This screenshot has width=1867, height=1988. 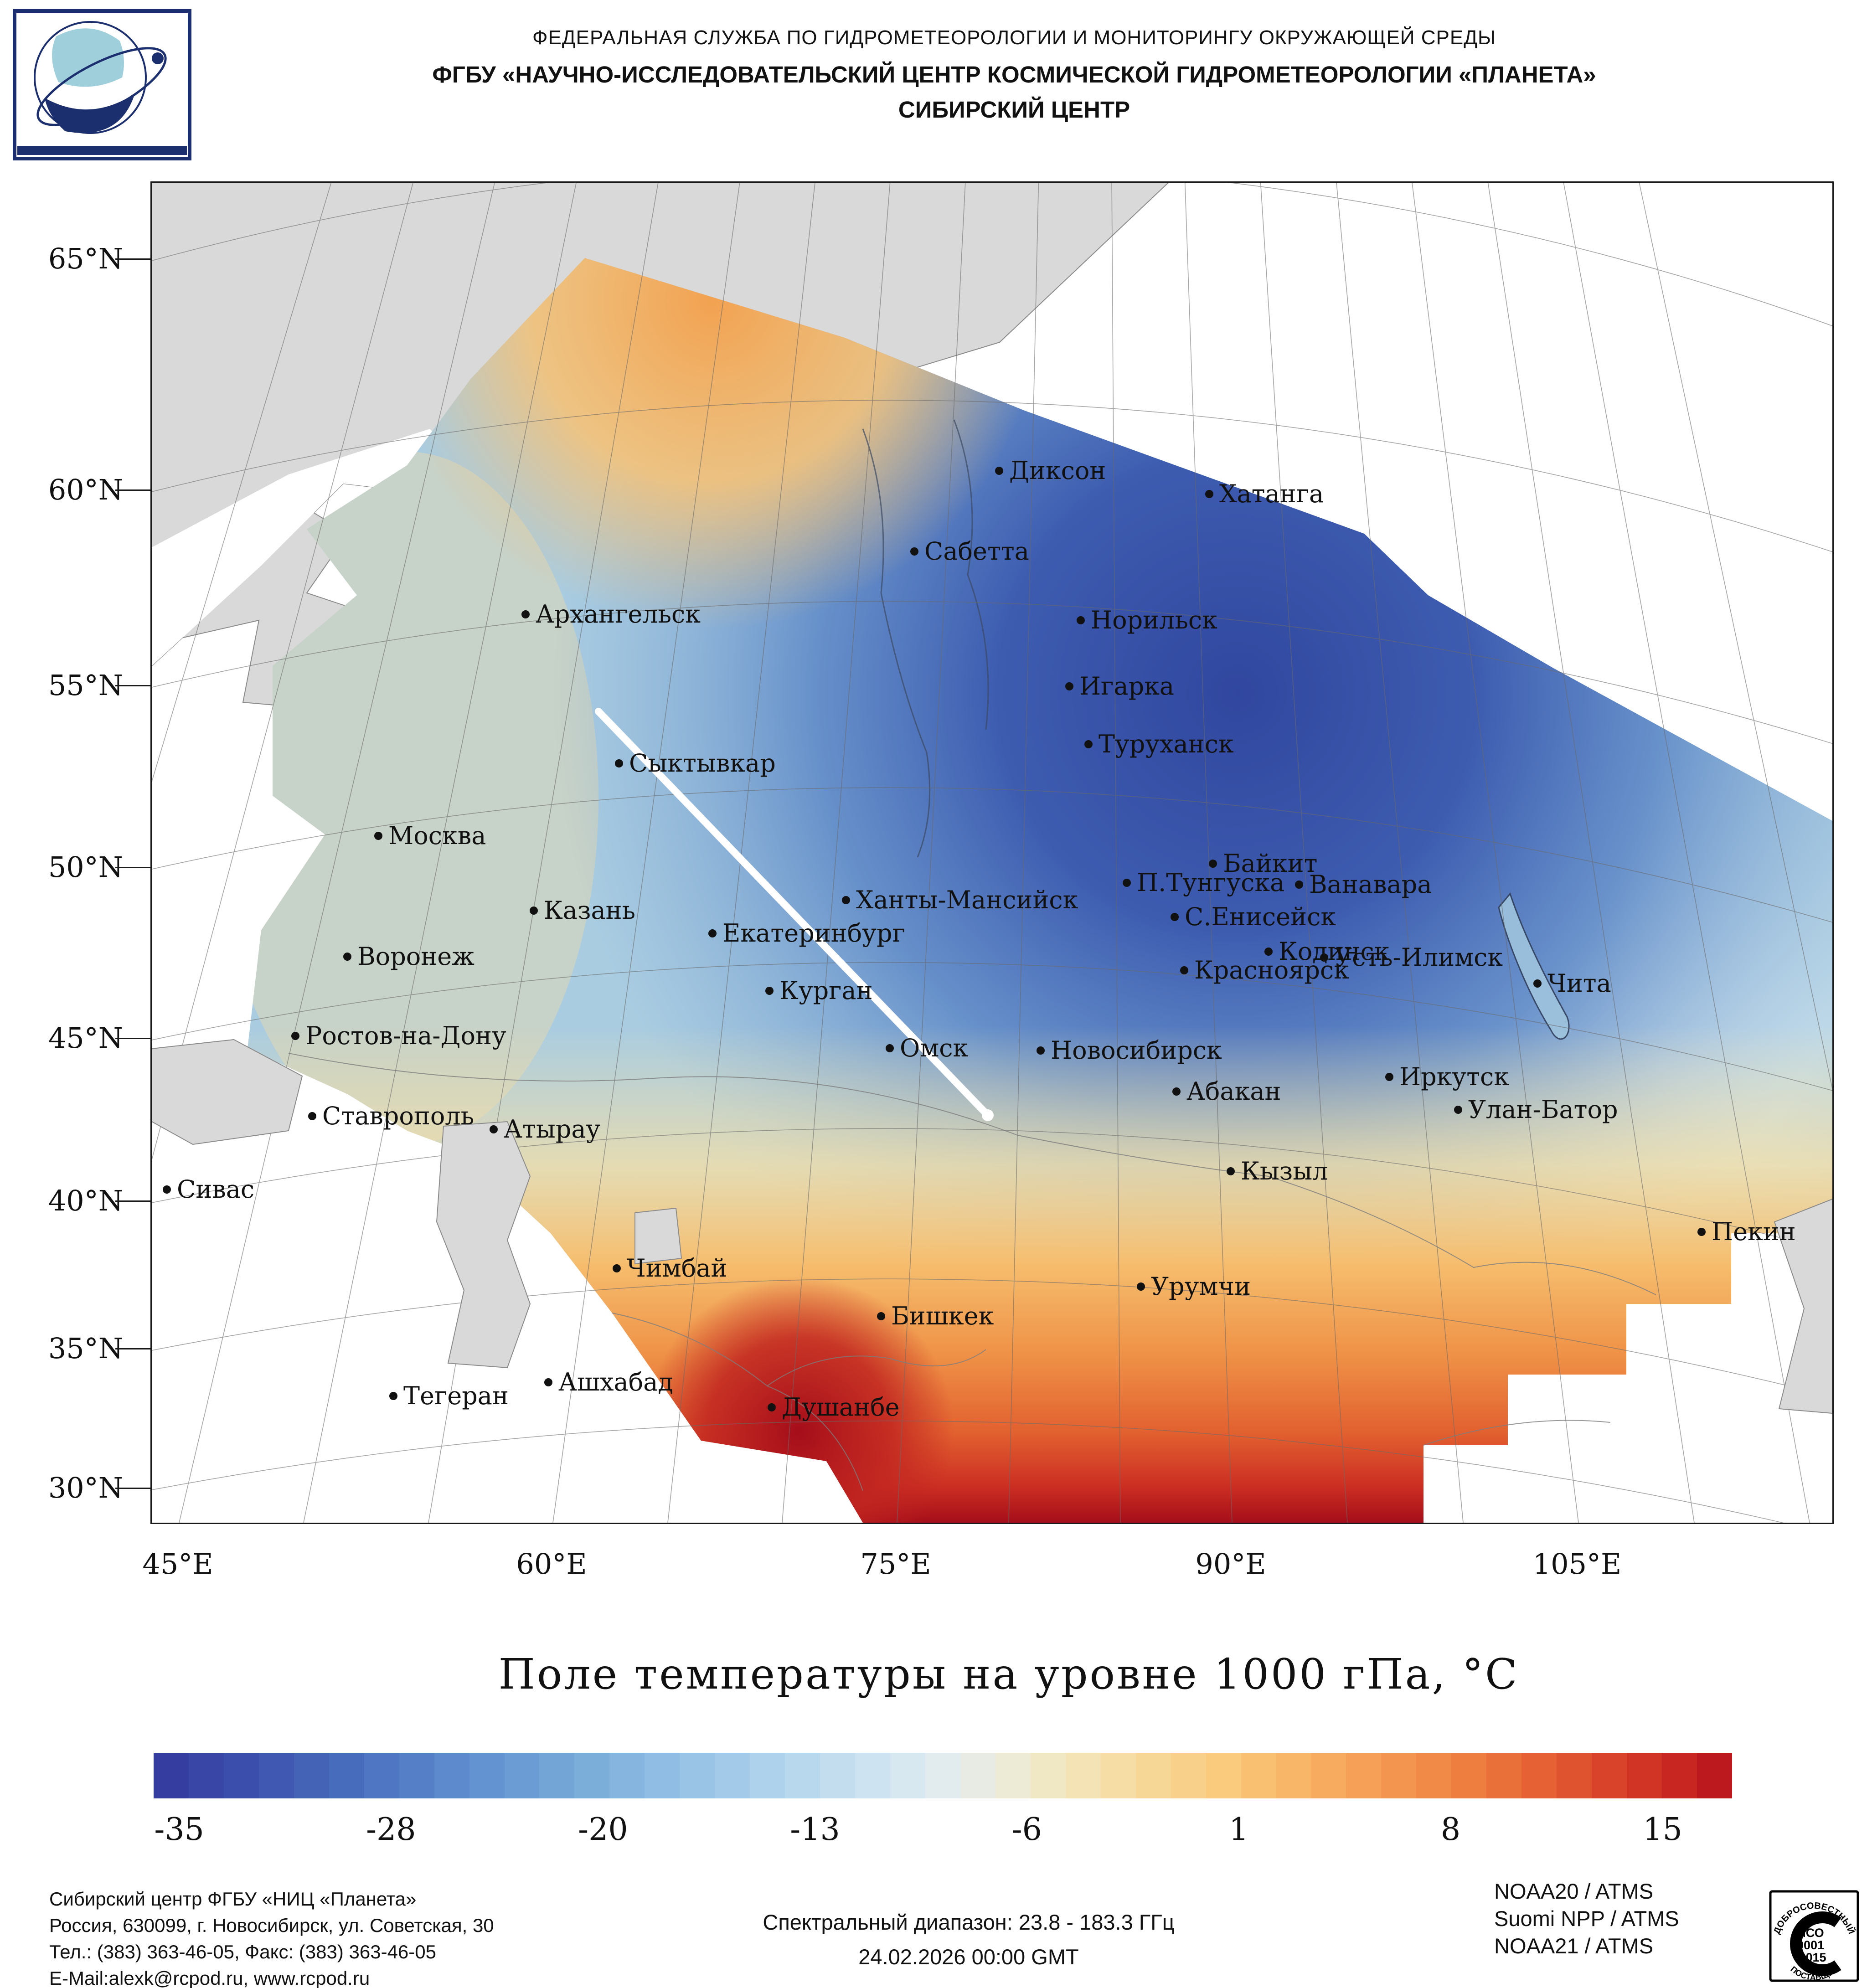 What do you see at coordinates (552, 1129) in the screenshot?
I see `city-label: Атырау` at bounding box center [552, 1129].